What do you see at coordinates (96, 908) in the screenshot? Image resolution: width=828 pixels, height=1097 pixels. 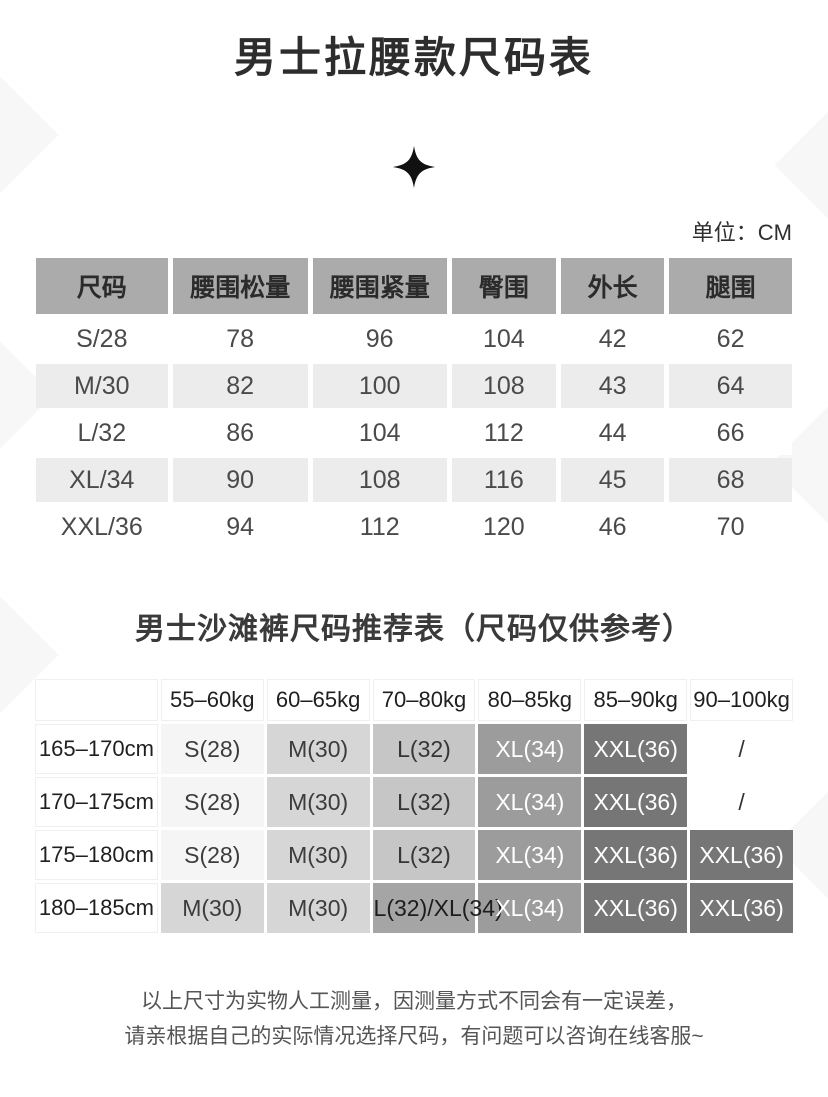 I see `height-label: 180–185cm` at bounding box center [96, 908].